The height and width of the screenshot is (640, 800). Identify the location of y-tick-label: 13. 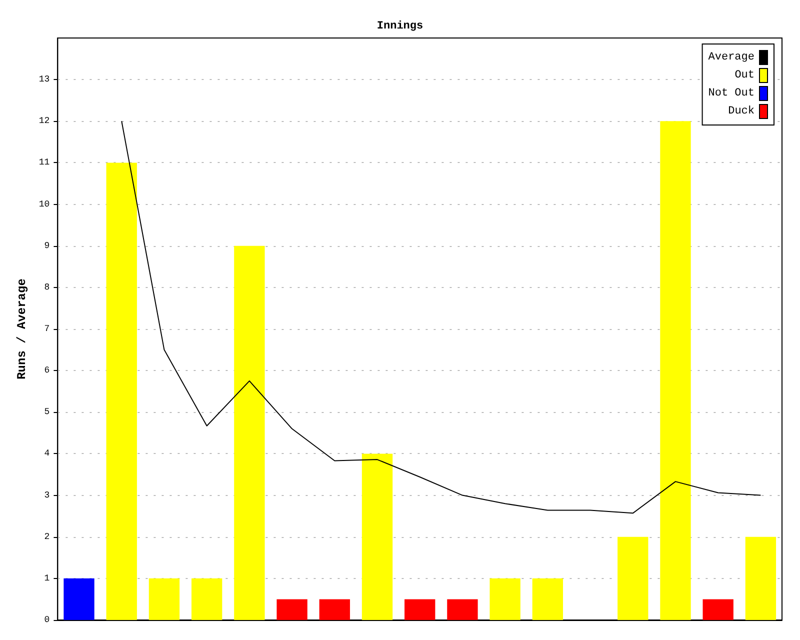
(44, 79).